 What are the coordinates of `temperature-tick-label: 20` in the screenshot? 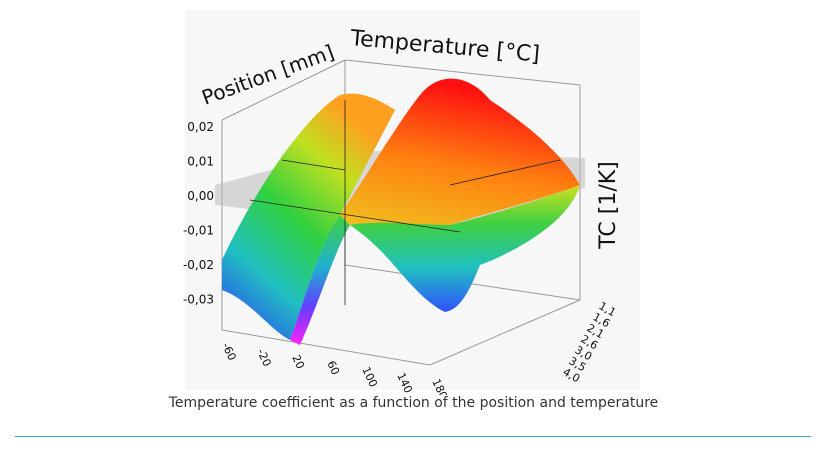 It's located at (298, 362).